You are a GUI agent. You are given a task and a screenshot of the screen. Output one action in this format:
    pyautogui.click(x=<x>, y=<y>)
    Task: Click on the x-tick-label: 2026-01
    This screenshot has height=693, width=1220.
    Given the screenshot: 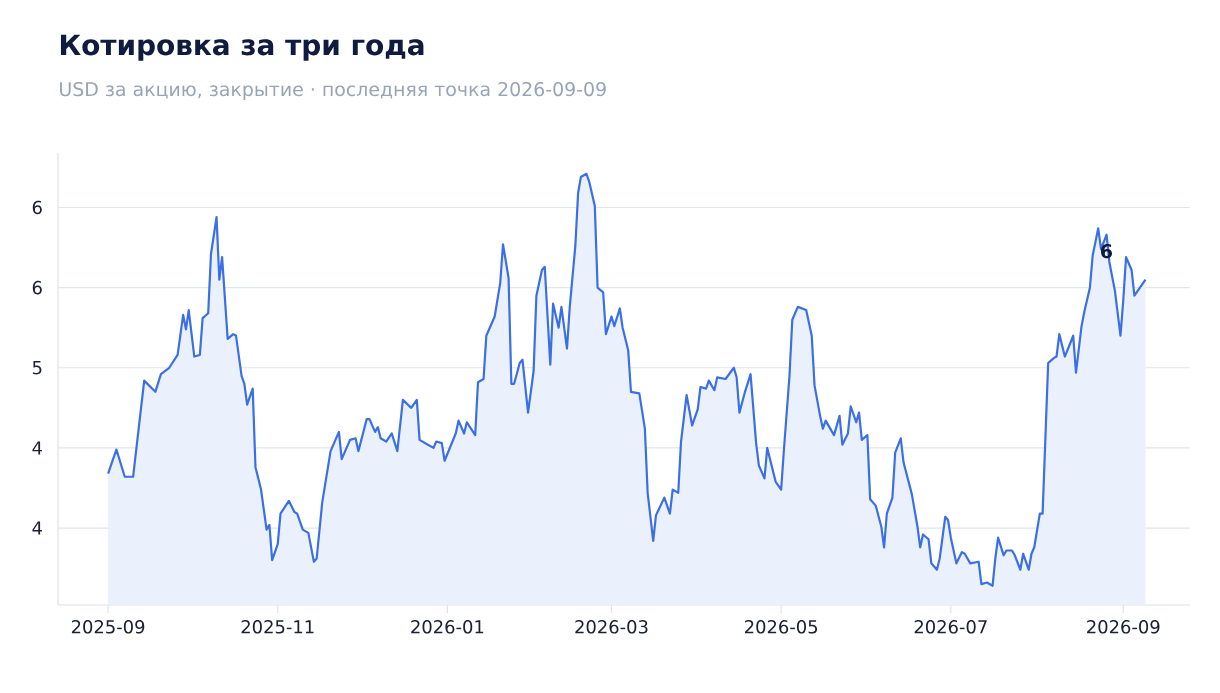 What is the action you would take?
    pyautogui.click(x=447, y=627)
    